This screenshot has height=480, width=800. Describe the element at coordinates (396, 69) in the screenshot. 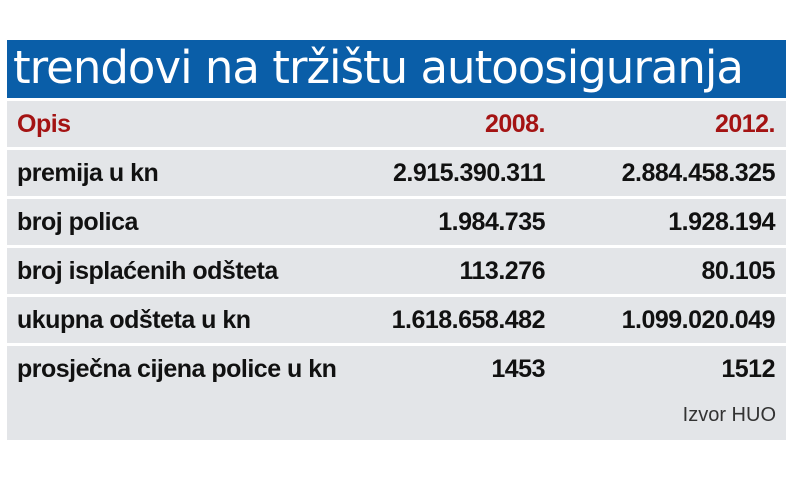

I see `chart-title: trendovi na tržištu autoosiguranja` at that location.